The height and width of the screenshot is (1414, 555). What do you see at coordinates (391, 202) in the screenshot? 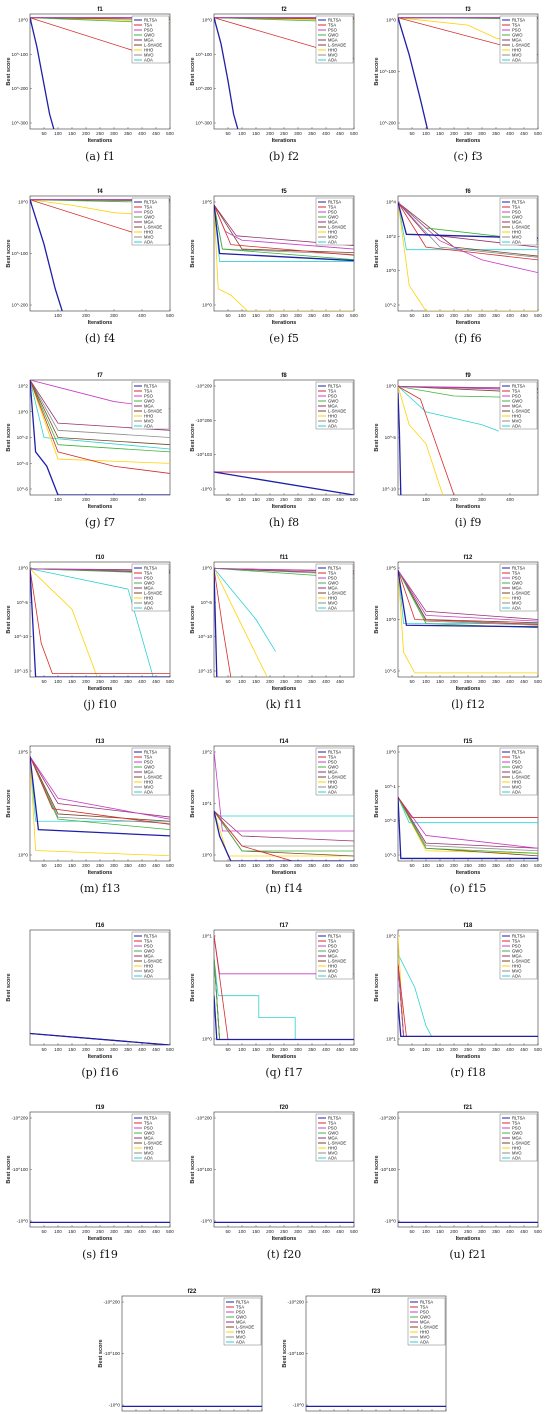
I see `y-tick-label: 10^4` at bounding box center [391, 202].